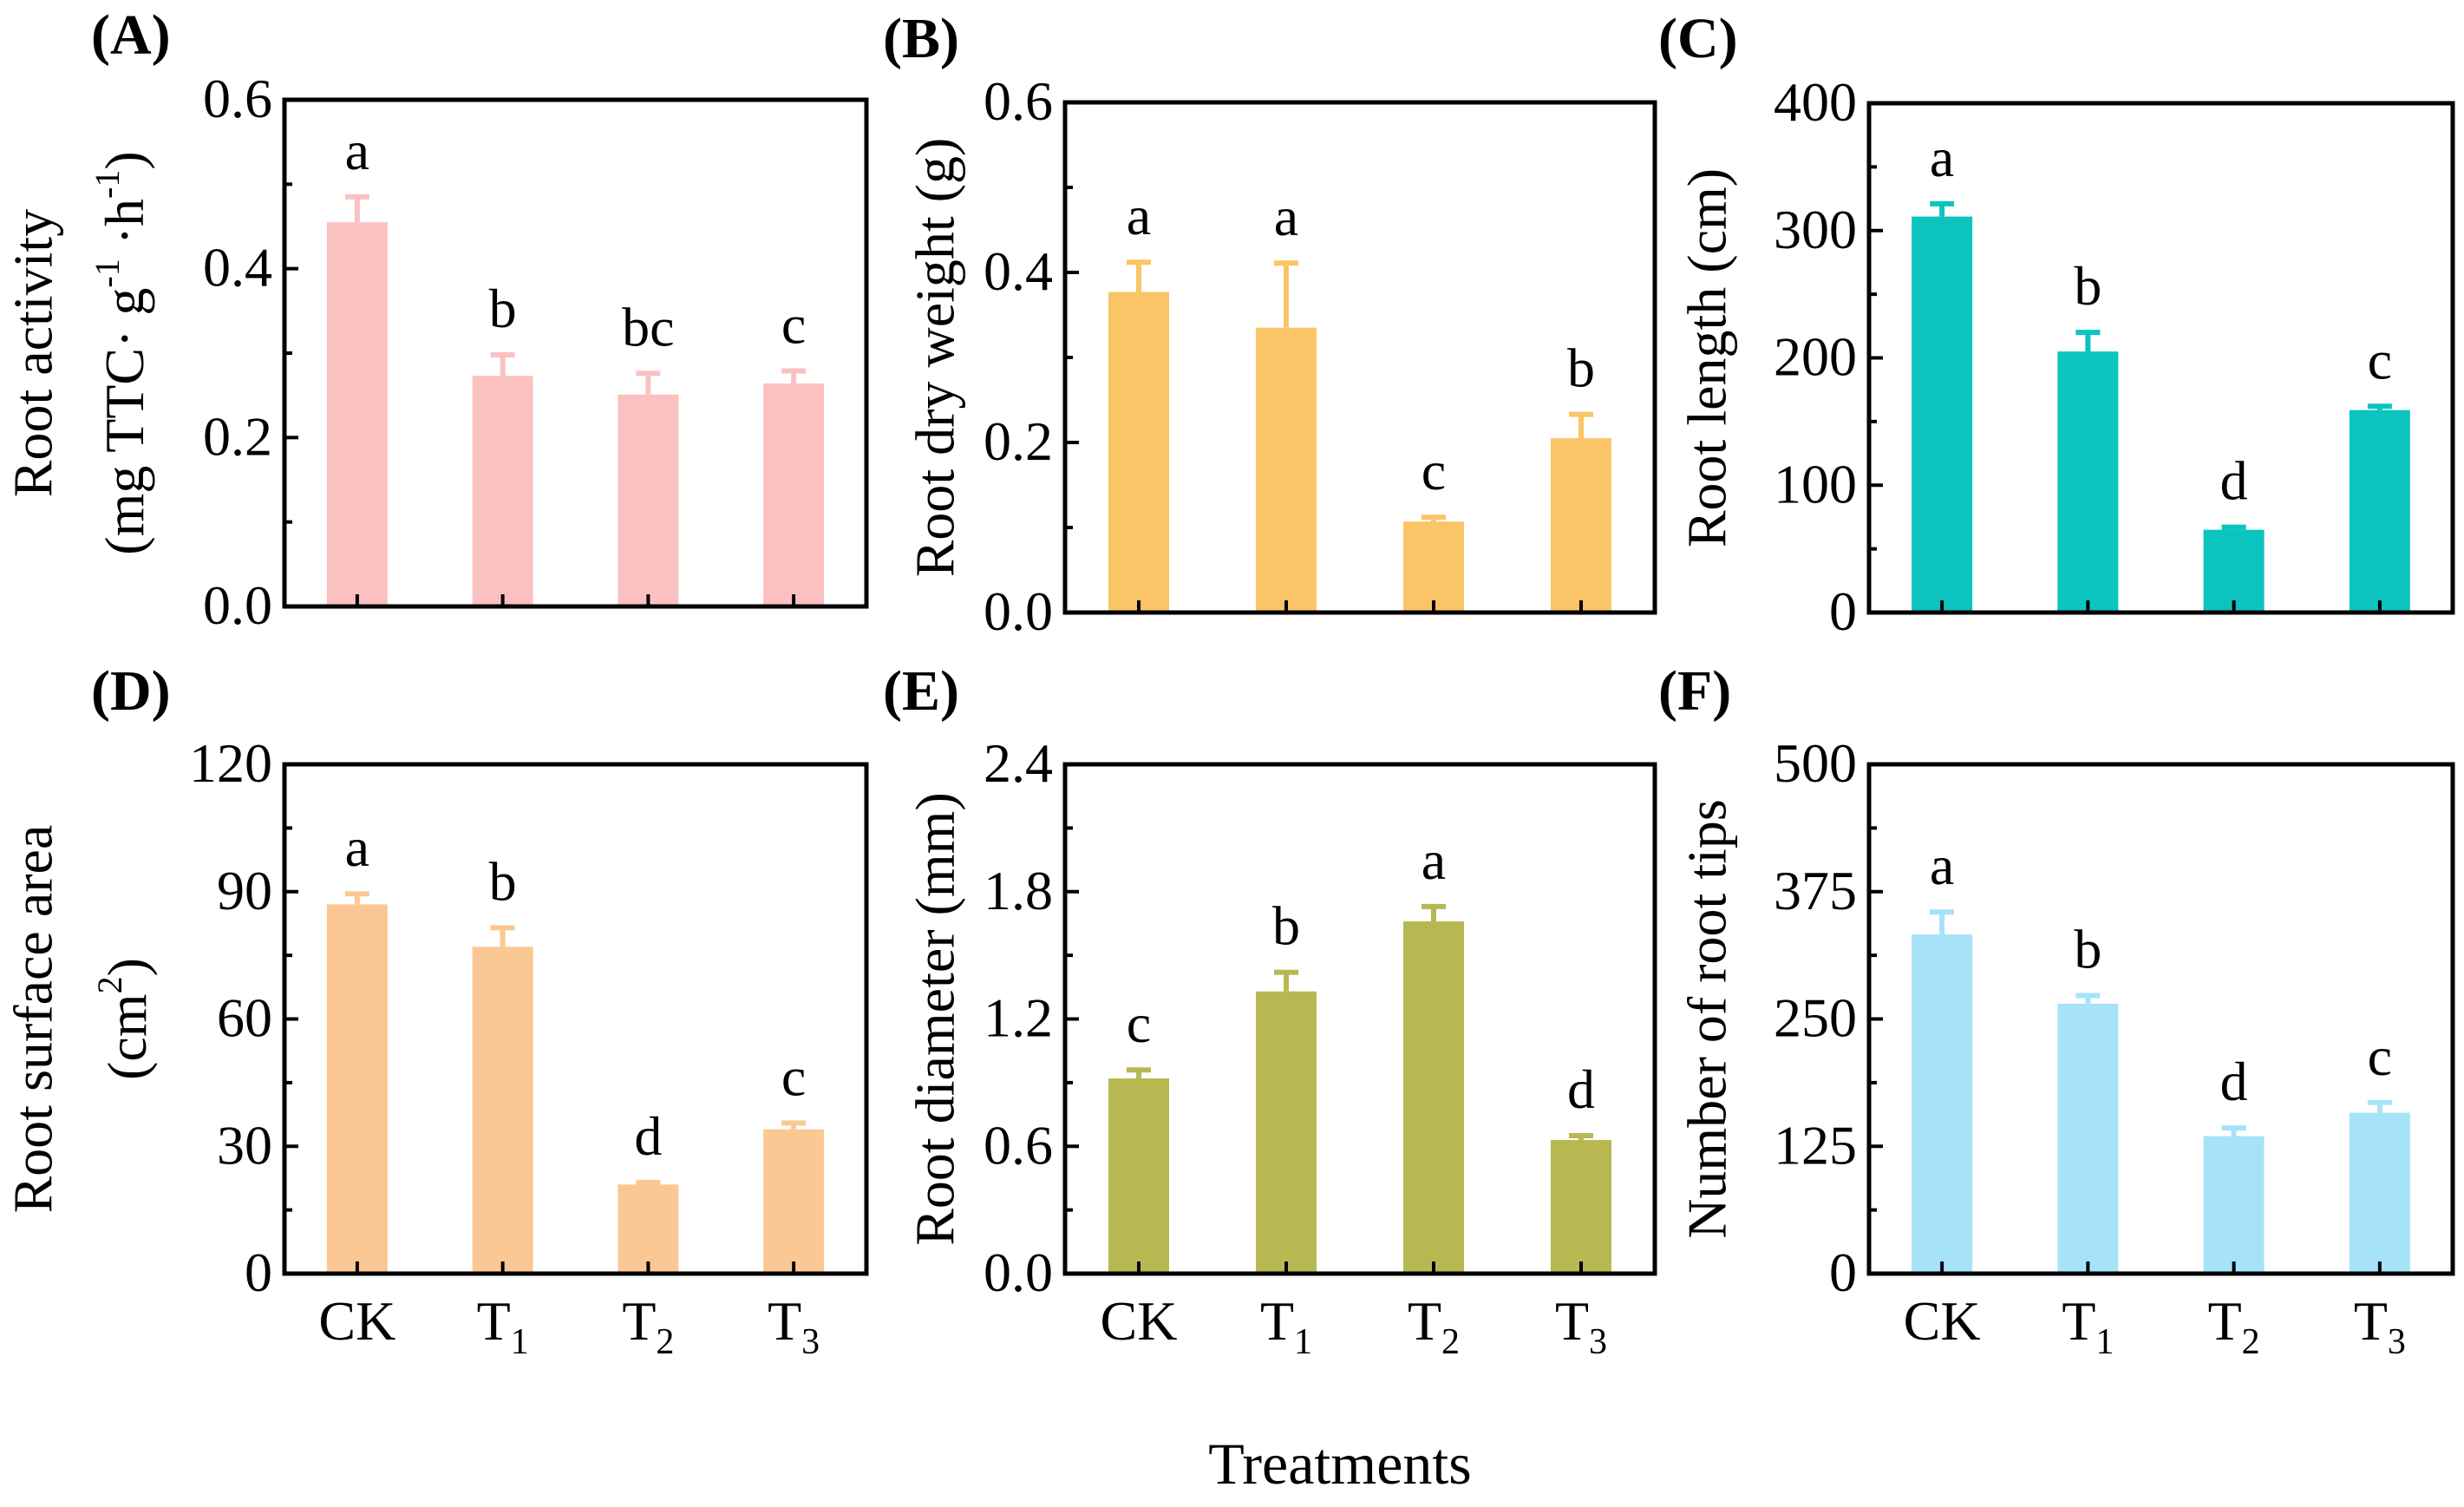 The image size is (2464, 1507). I want to click on y-tick-label: 200, so click(1815, 357).